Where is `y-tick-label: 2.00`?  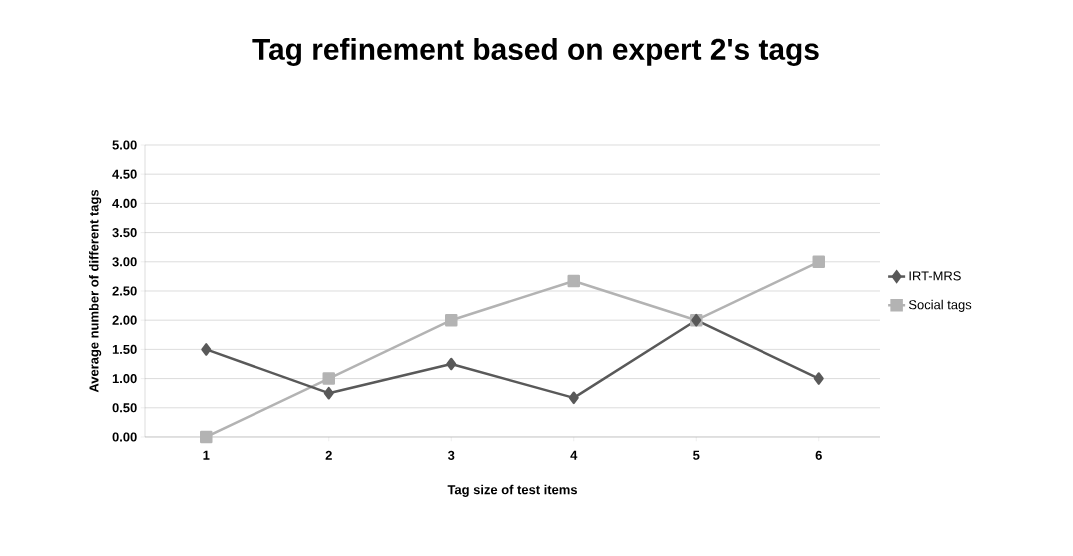
y-tick-label: 2.00 is located at coordinates (124, 320).